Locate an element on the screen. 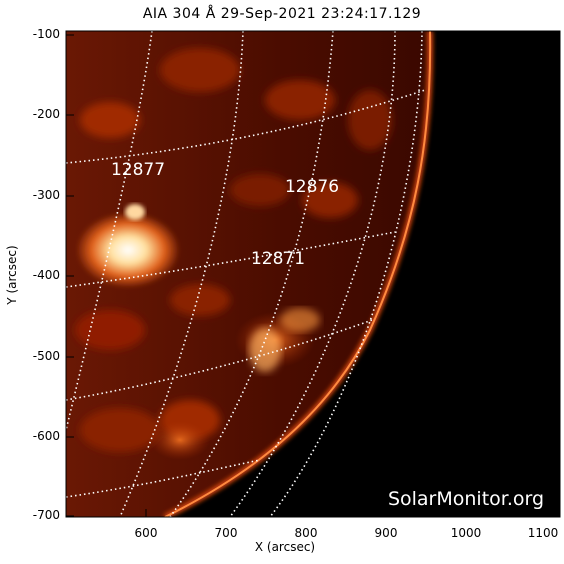 The width and height of the screenshot is (564, 564). active-region-12877-emission is located at coordinates (128, 250).